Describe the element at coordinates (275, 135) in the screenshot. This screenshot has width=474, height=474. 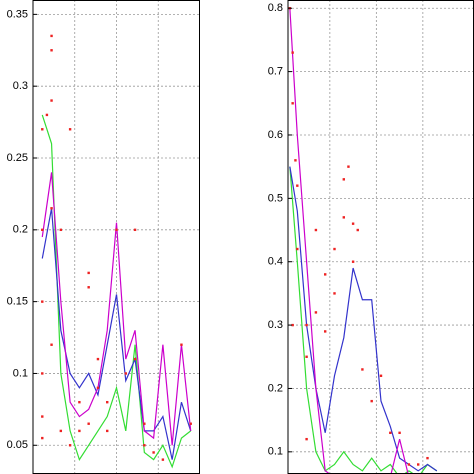
I see `y-tick-label: 0.6` at that location.